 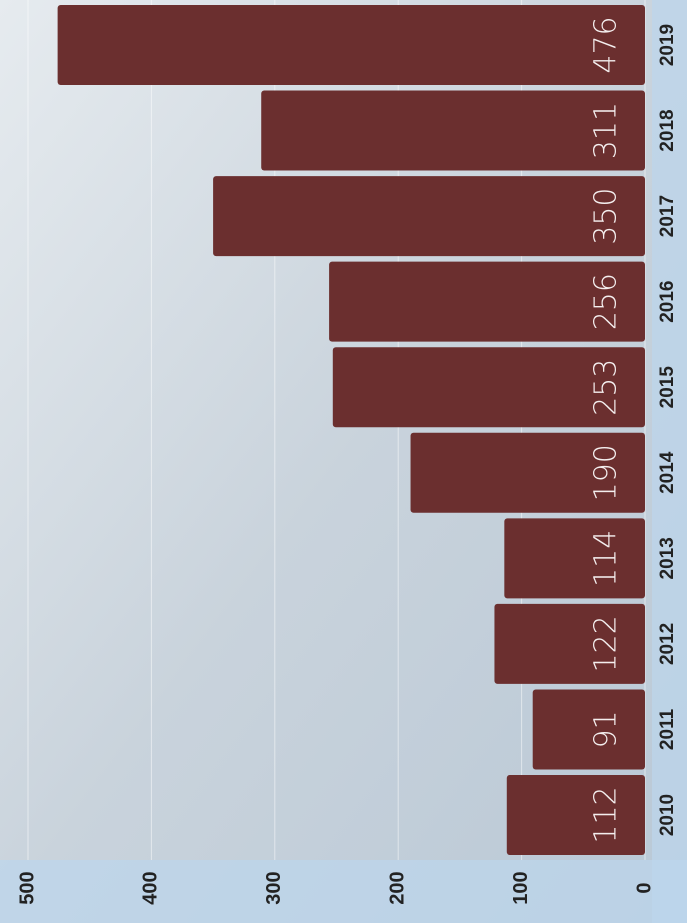 I want to click on value-label: 253, so click(x=606, y=387).